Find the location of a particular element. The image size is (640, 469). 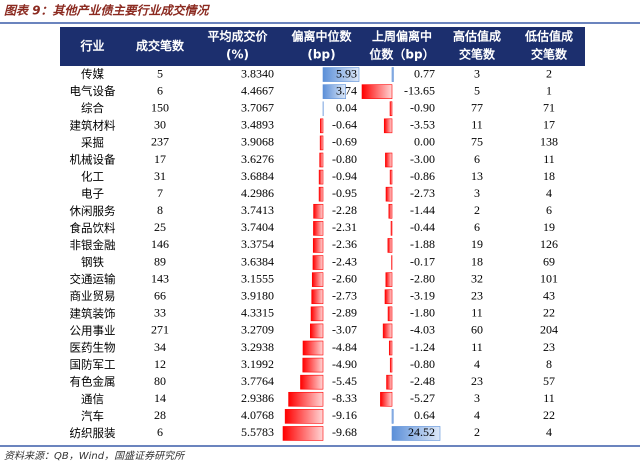

value-cell: 12 is located at coordinates (160, 364).